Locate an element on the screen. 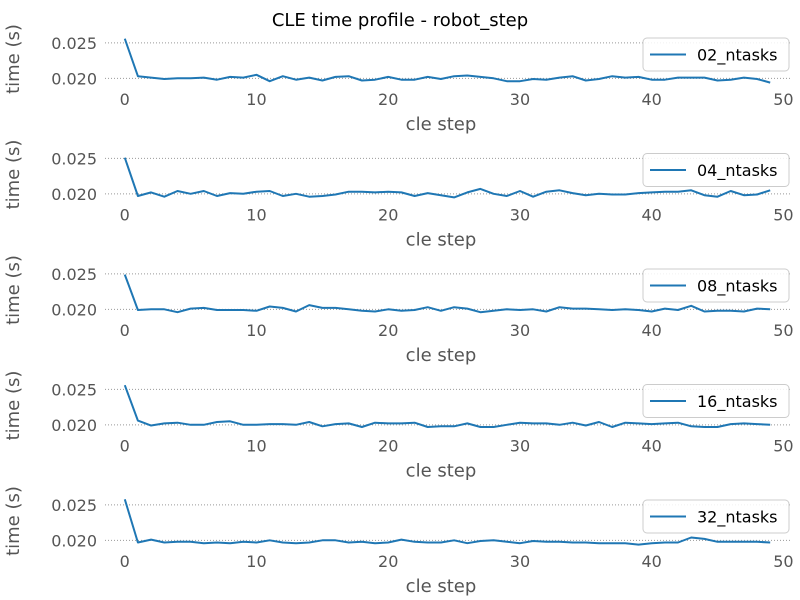 The width and height of the screenshot is (800, 600). series-line-04_ntasks is located at coordinates (447, 178).